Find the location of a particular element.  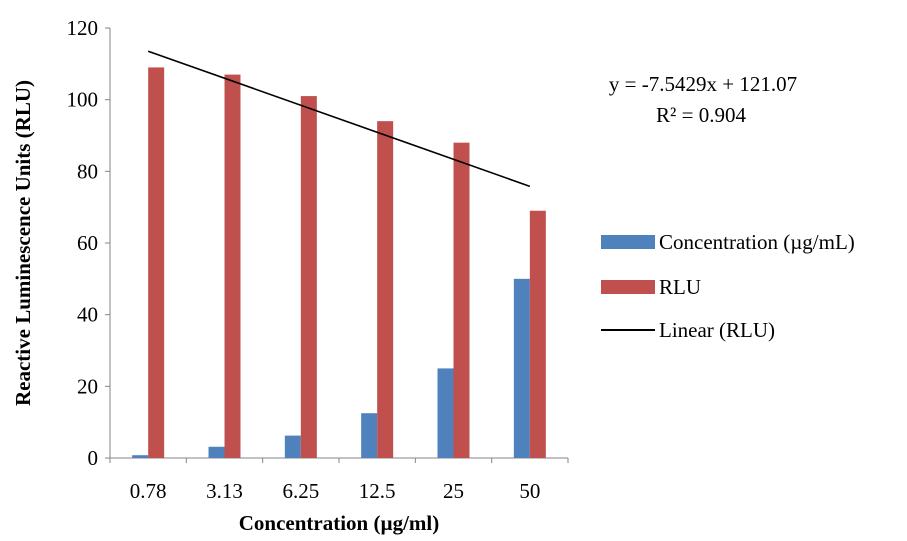

trendline is located at coordinates (339, 119).